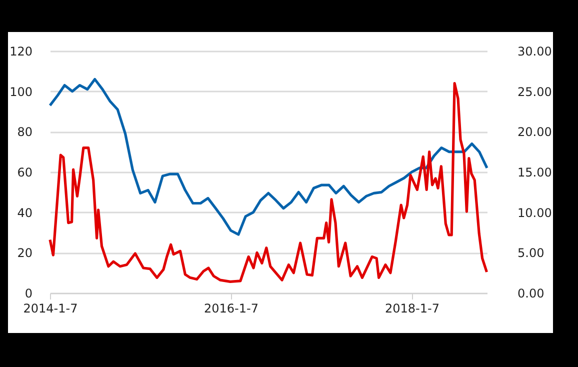 This screenshot has height=367, width=578. What do you see at coordinates (412, 309) in the screenshot?
I see `x-tick-label: 2018-1-7` at bounding box center [412, 309].